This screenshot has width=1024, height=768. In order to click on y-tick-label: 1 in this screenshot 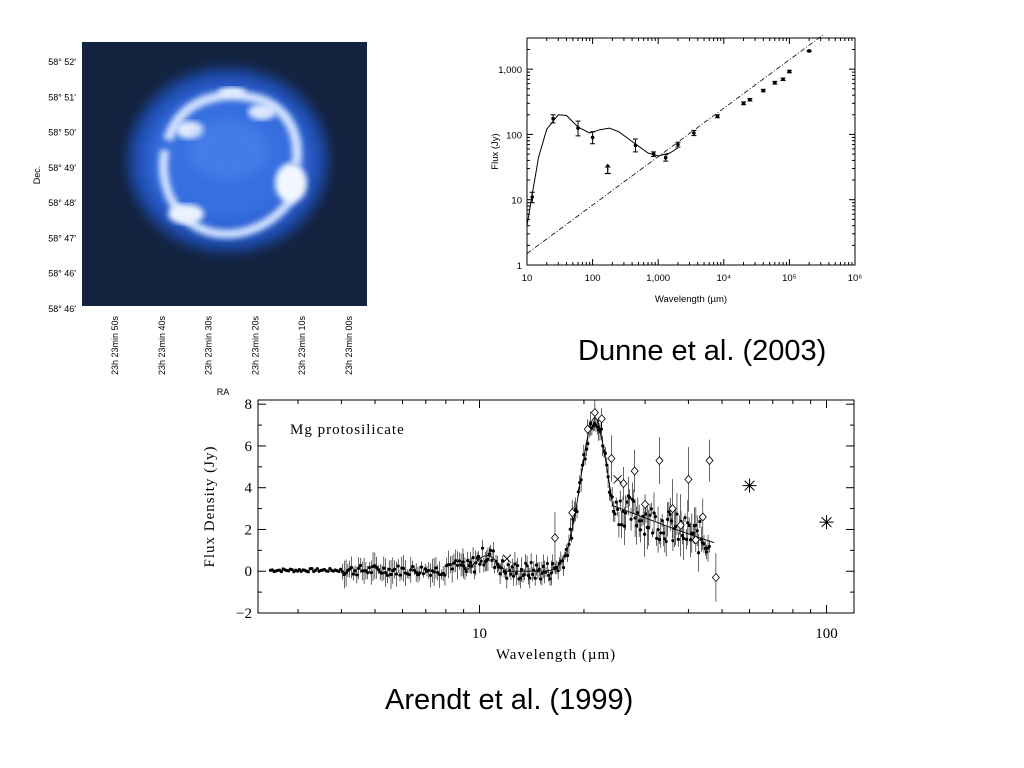, I will do `click(519, 266)`.